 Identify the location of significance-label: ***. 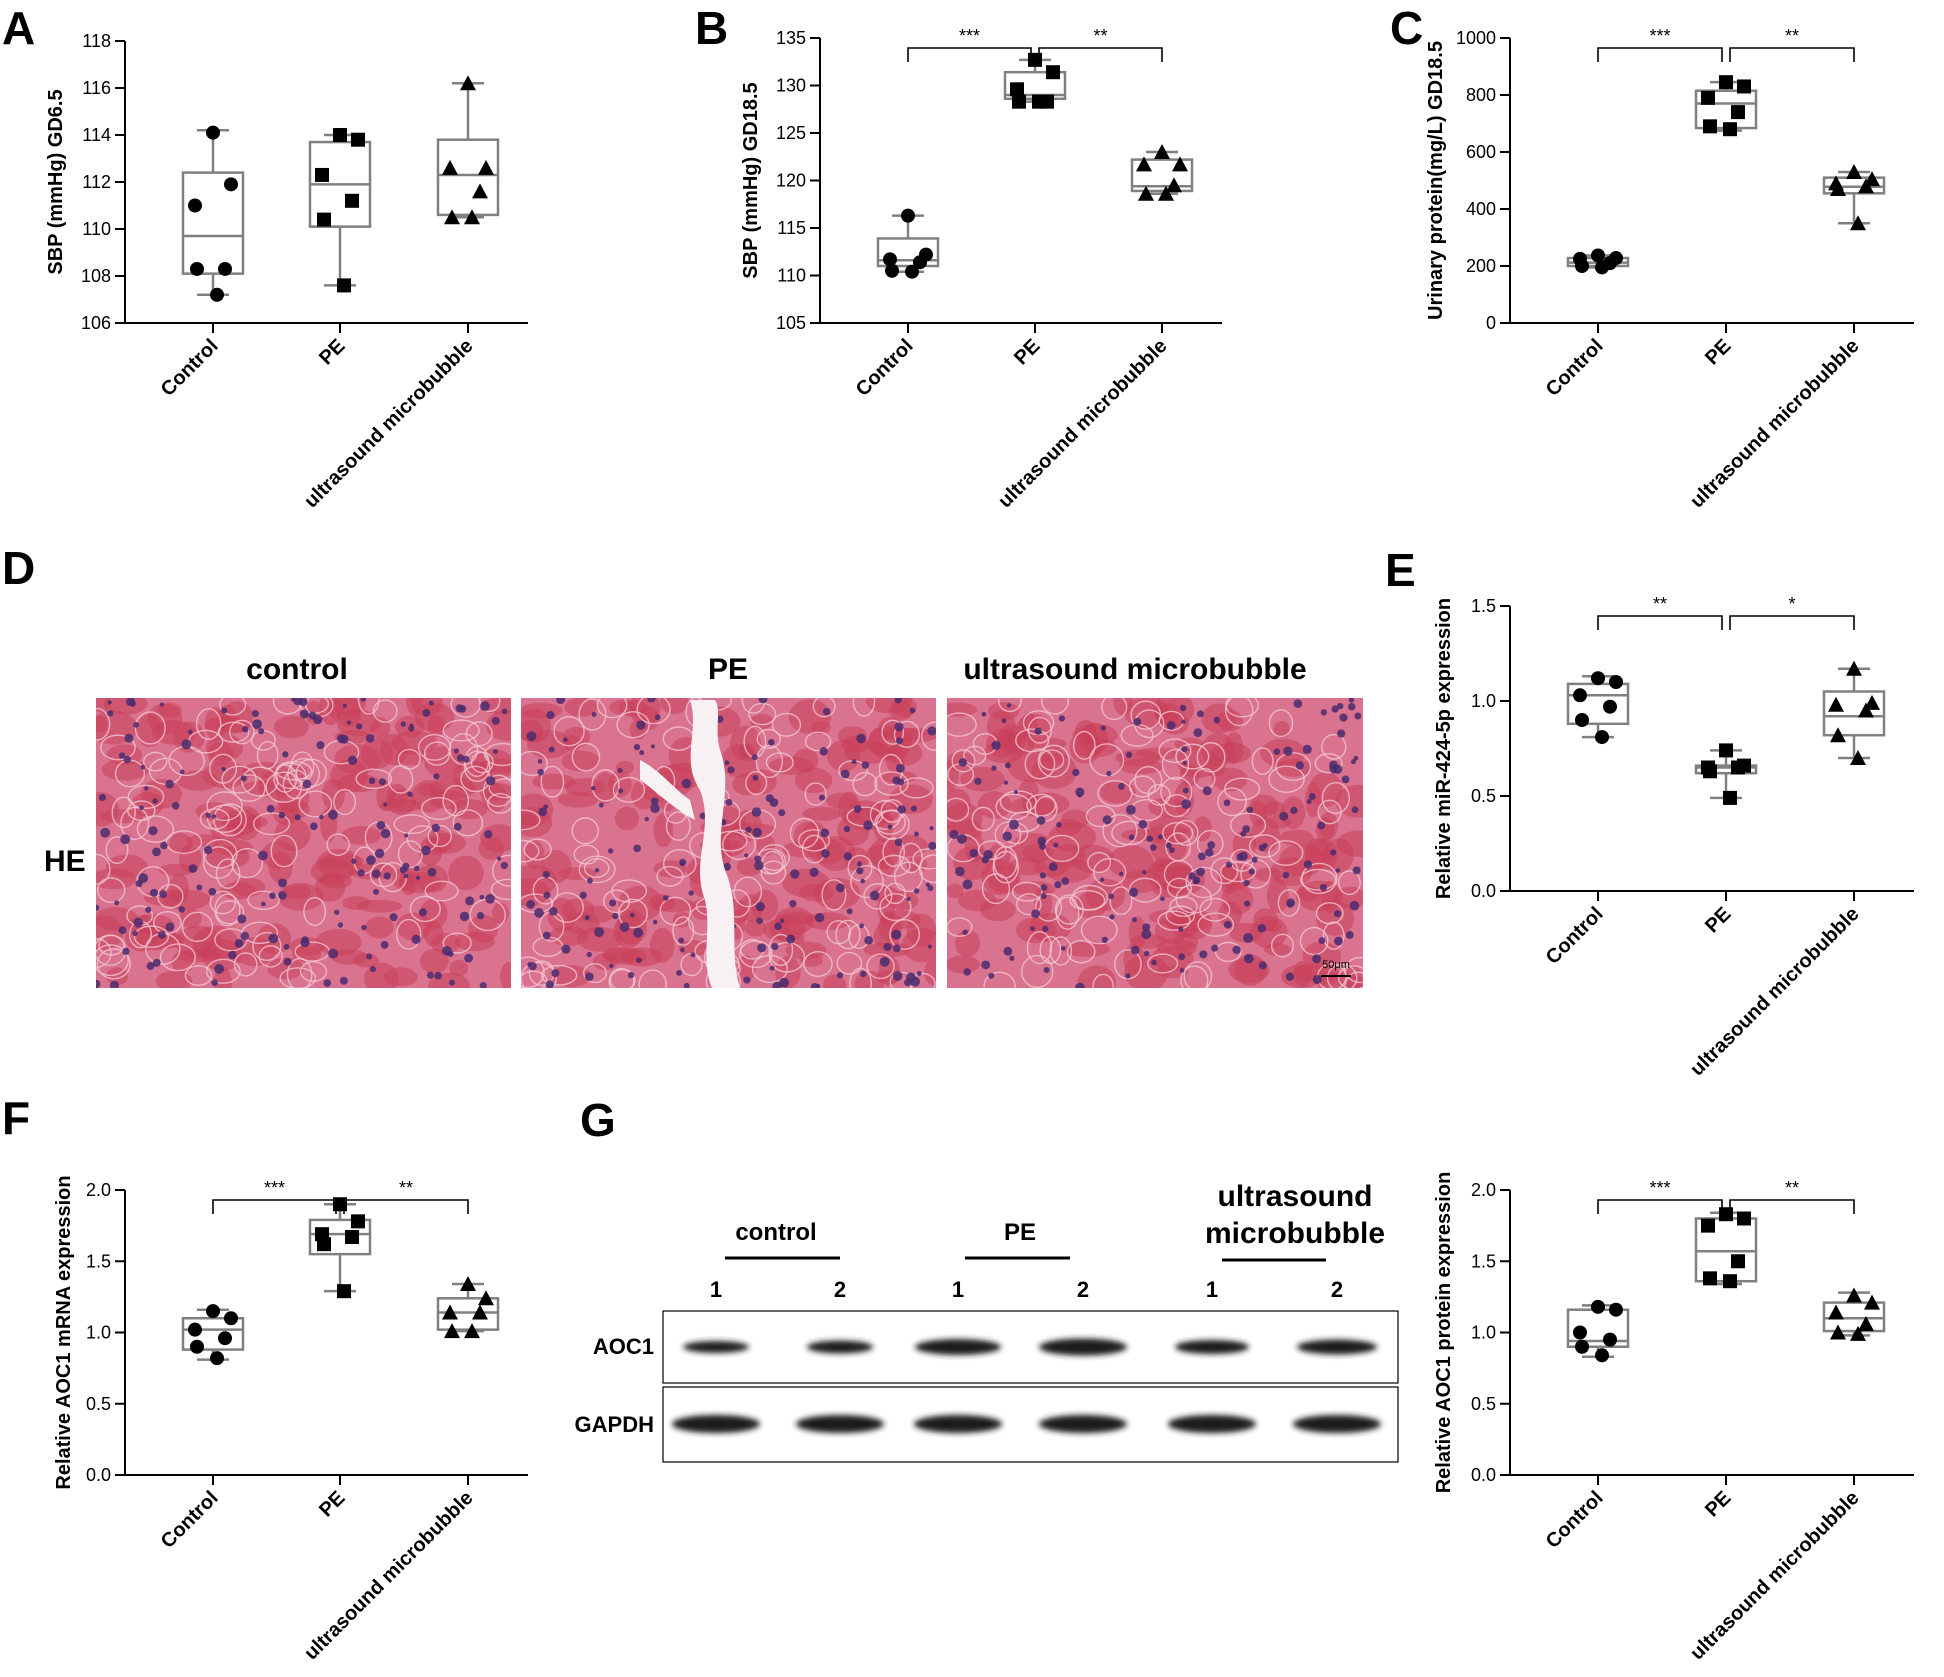
(1659, 1188).